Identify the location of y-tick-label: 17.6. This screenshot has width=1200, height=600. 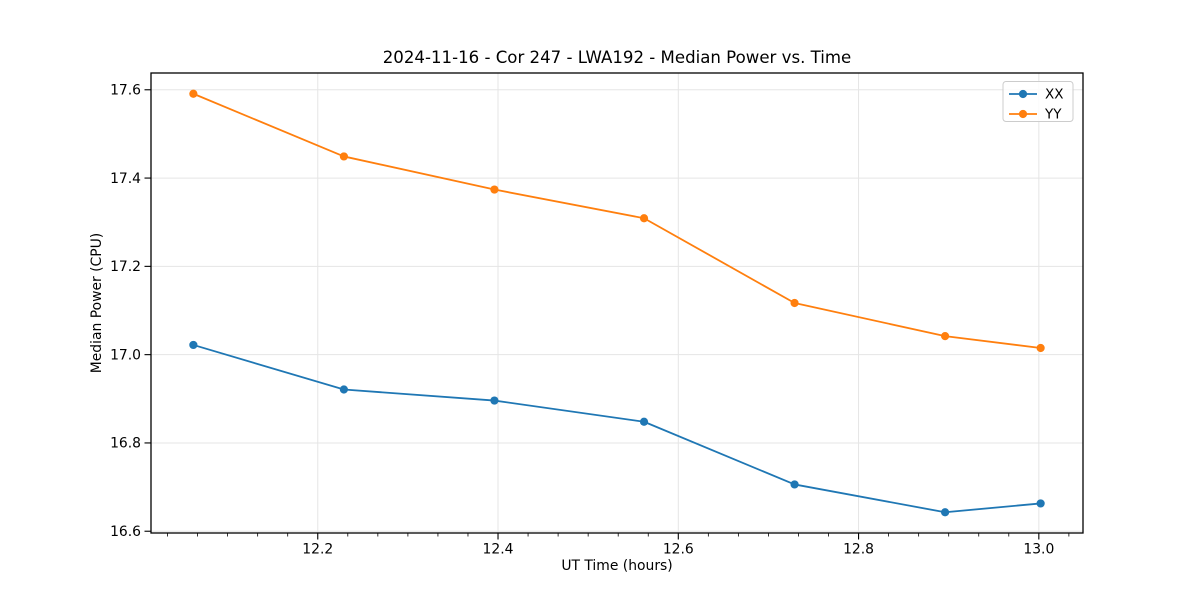
(125, 91).